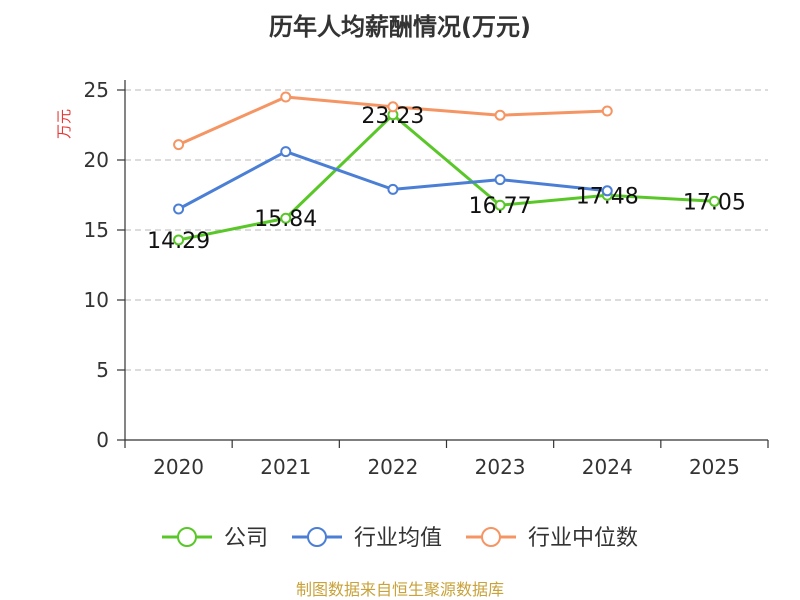 The width and height of the screenshot is (800, 600). Describe the element at coordinates (102, 370) in the screenshot. I see `y-tick-label: 5` at that location.